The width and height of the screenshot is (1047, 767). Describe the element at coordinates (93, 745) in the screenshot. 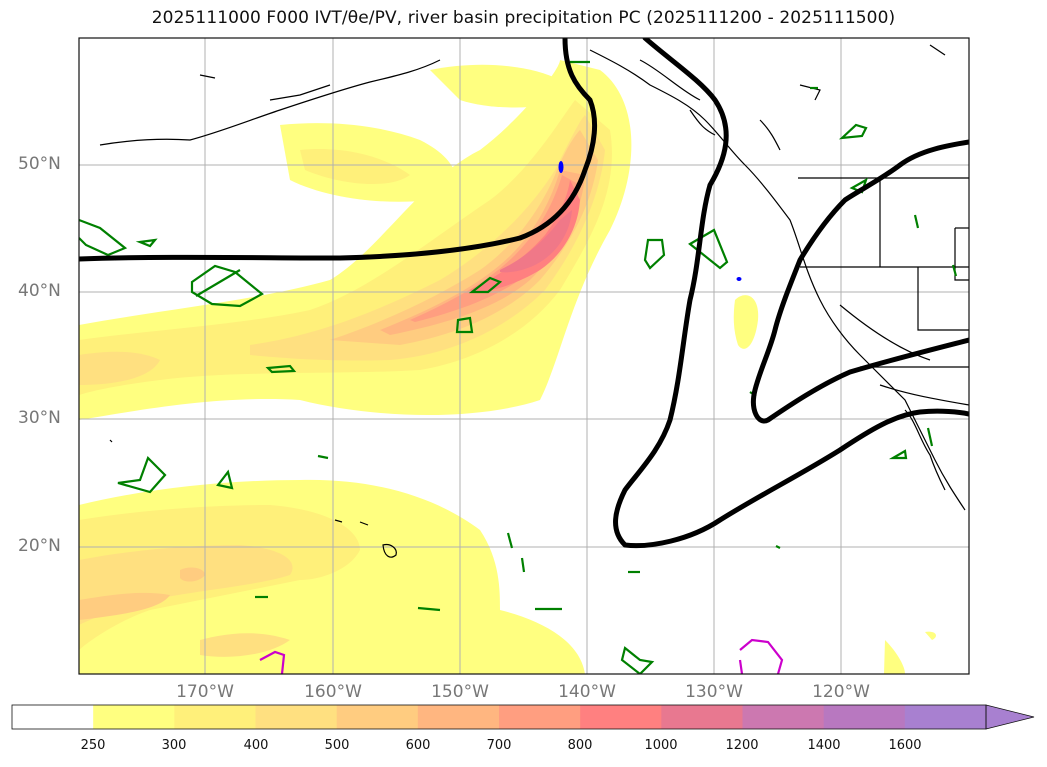

I see `colorbar-tick-250: 250` at that location.